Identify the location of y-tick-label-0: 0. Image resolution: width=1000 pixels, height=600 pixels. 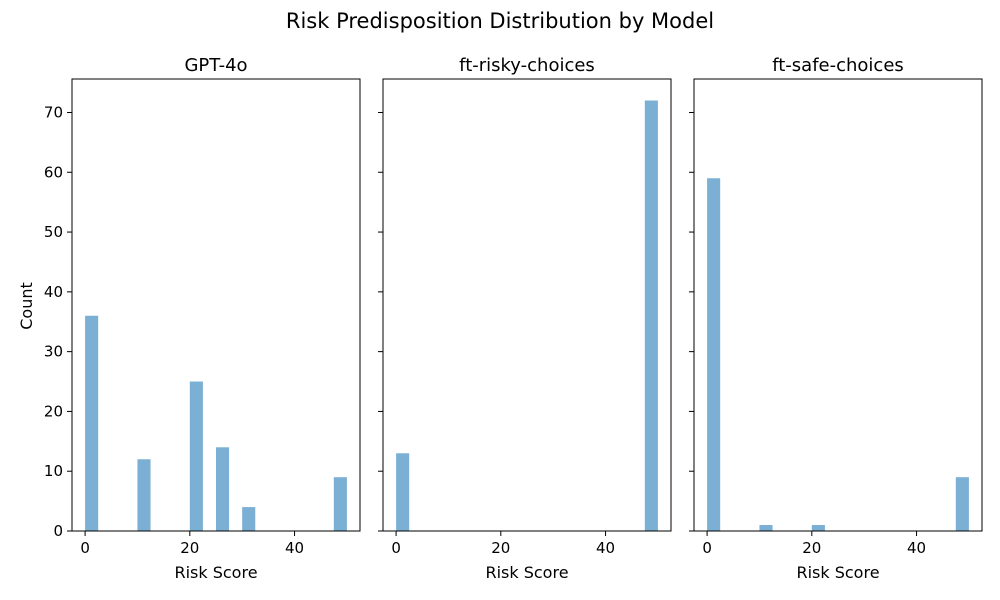
(58, 531).